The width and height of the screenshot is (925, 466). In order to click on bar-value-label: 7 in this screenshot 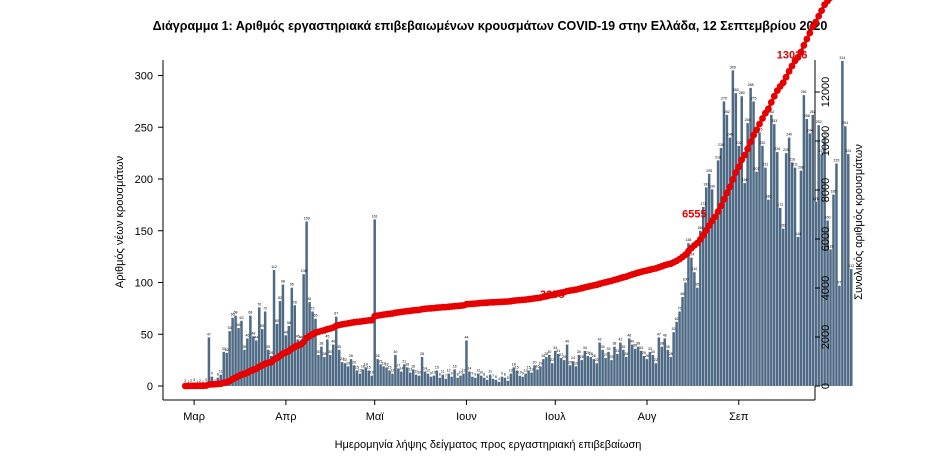, I will do `click(493, 376)`.